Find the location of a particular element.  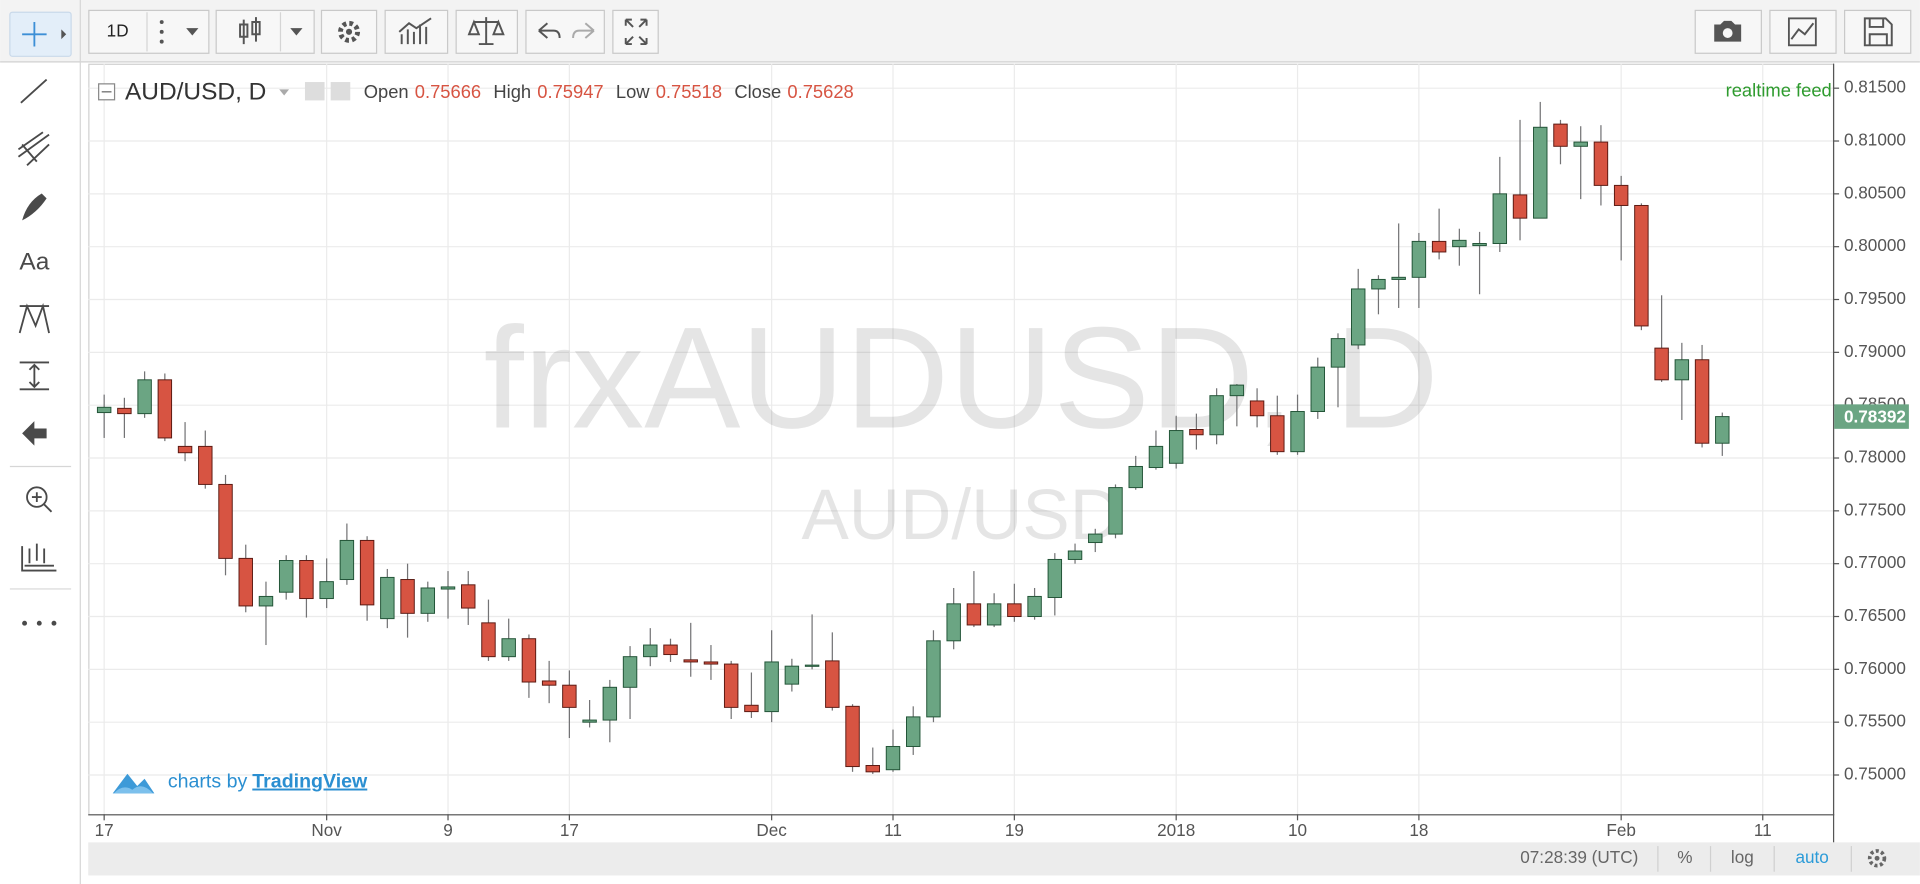

frame-icon is located at coordinates (1802, 32).